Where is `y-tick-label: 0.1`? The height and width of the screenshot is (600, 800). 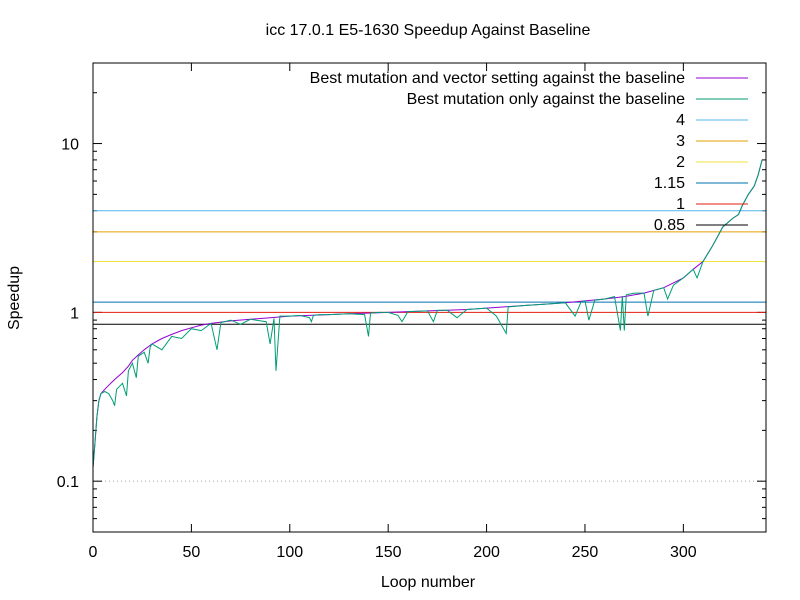
y-tick-label: 0.1 is located at coordinates (68, 482).